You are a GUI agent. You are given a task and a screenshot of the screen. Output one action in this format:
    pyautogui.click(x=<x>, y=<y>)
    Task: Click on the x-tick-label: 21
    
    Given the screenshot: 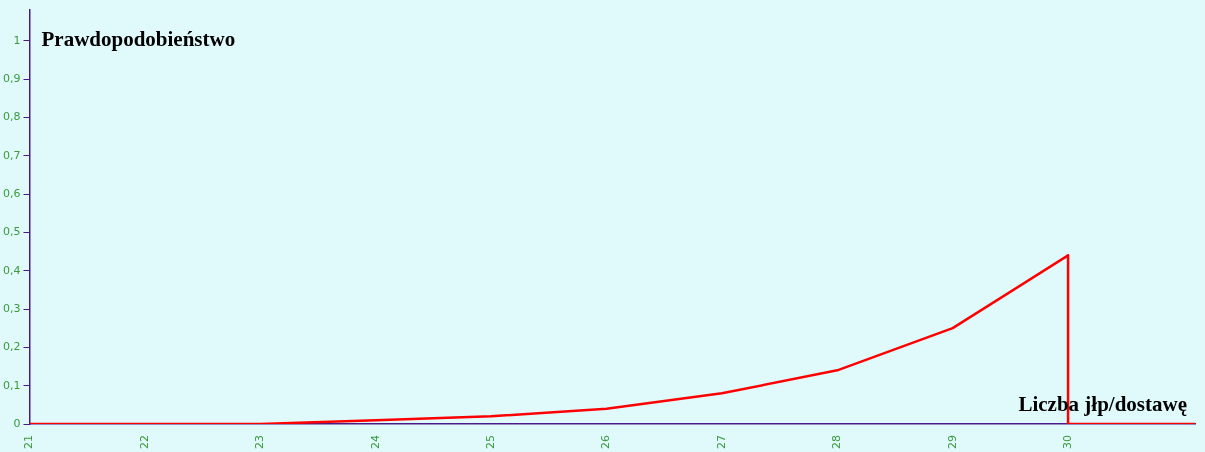 What is the action you would take?
    pyautogui.click(x=29, y=442)
    